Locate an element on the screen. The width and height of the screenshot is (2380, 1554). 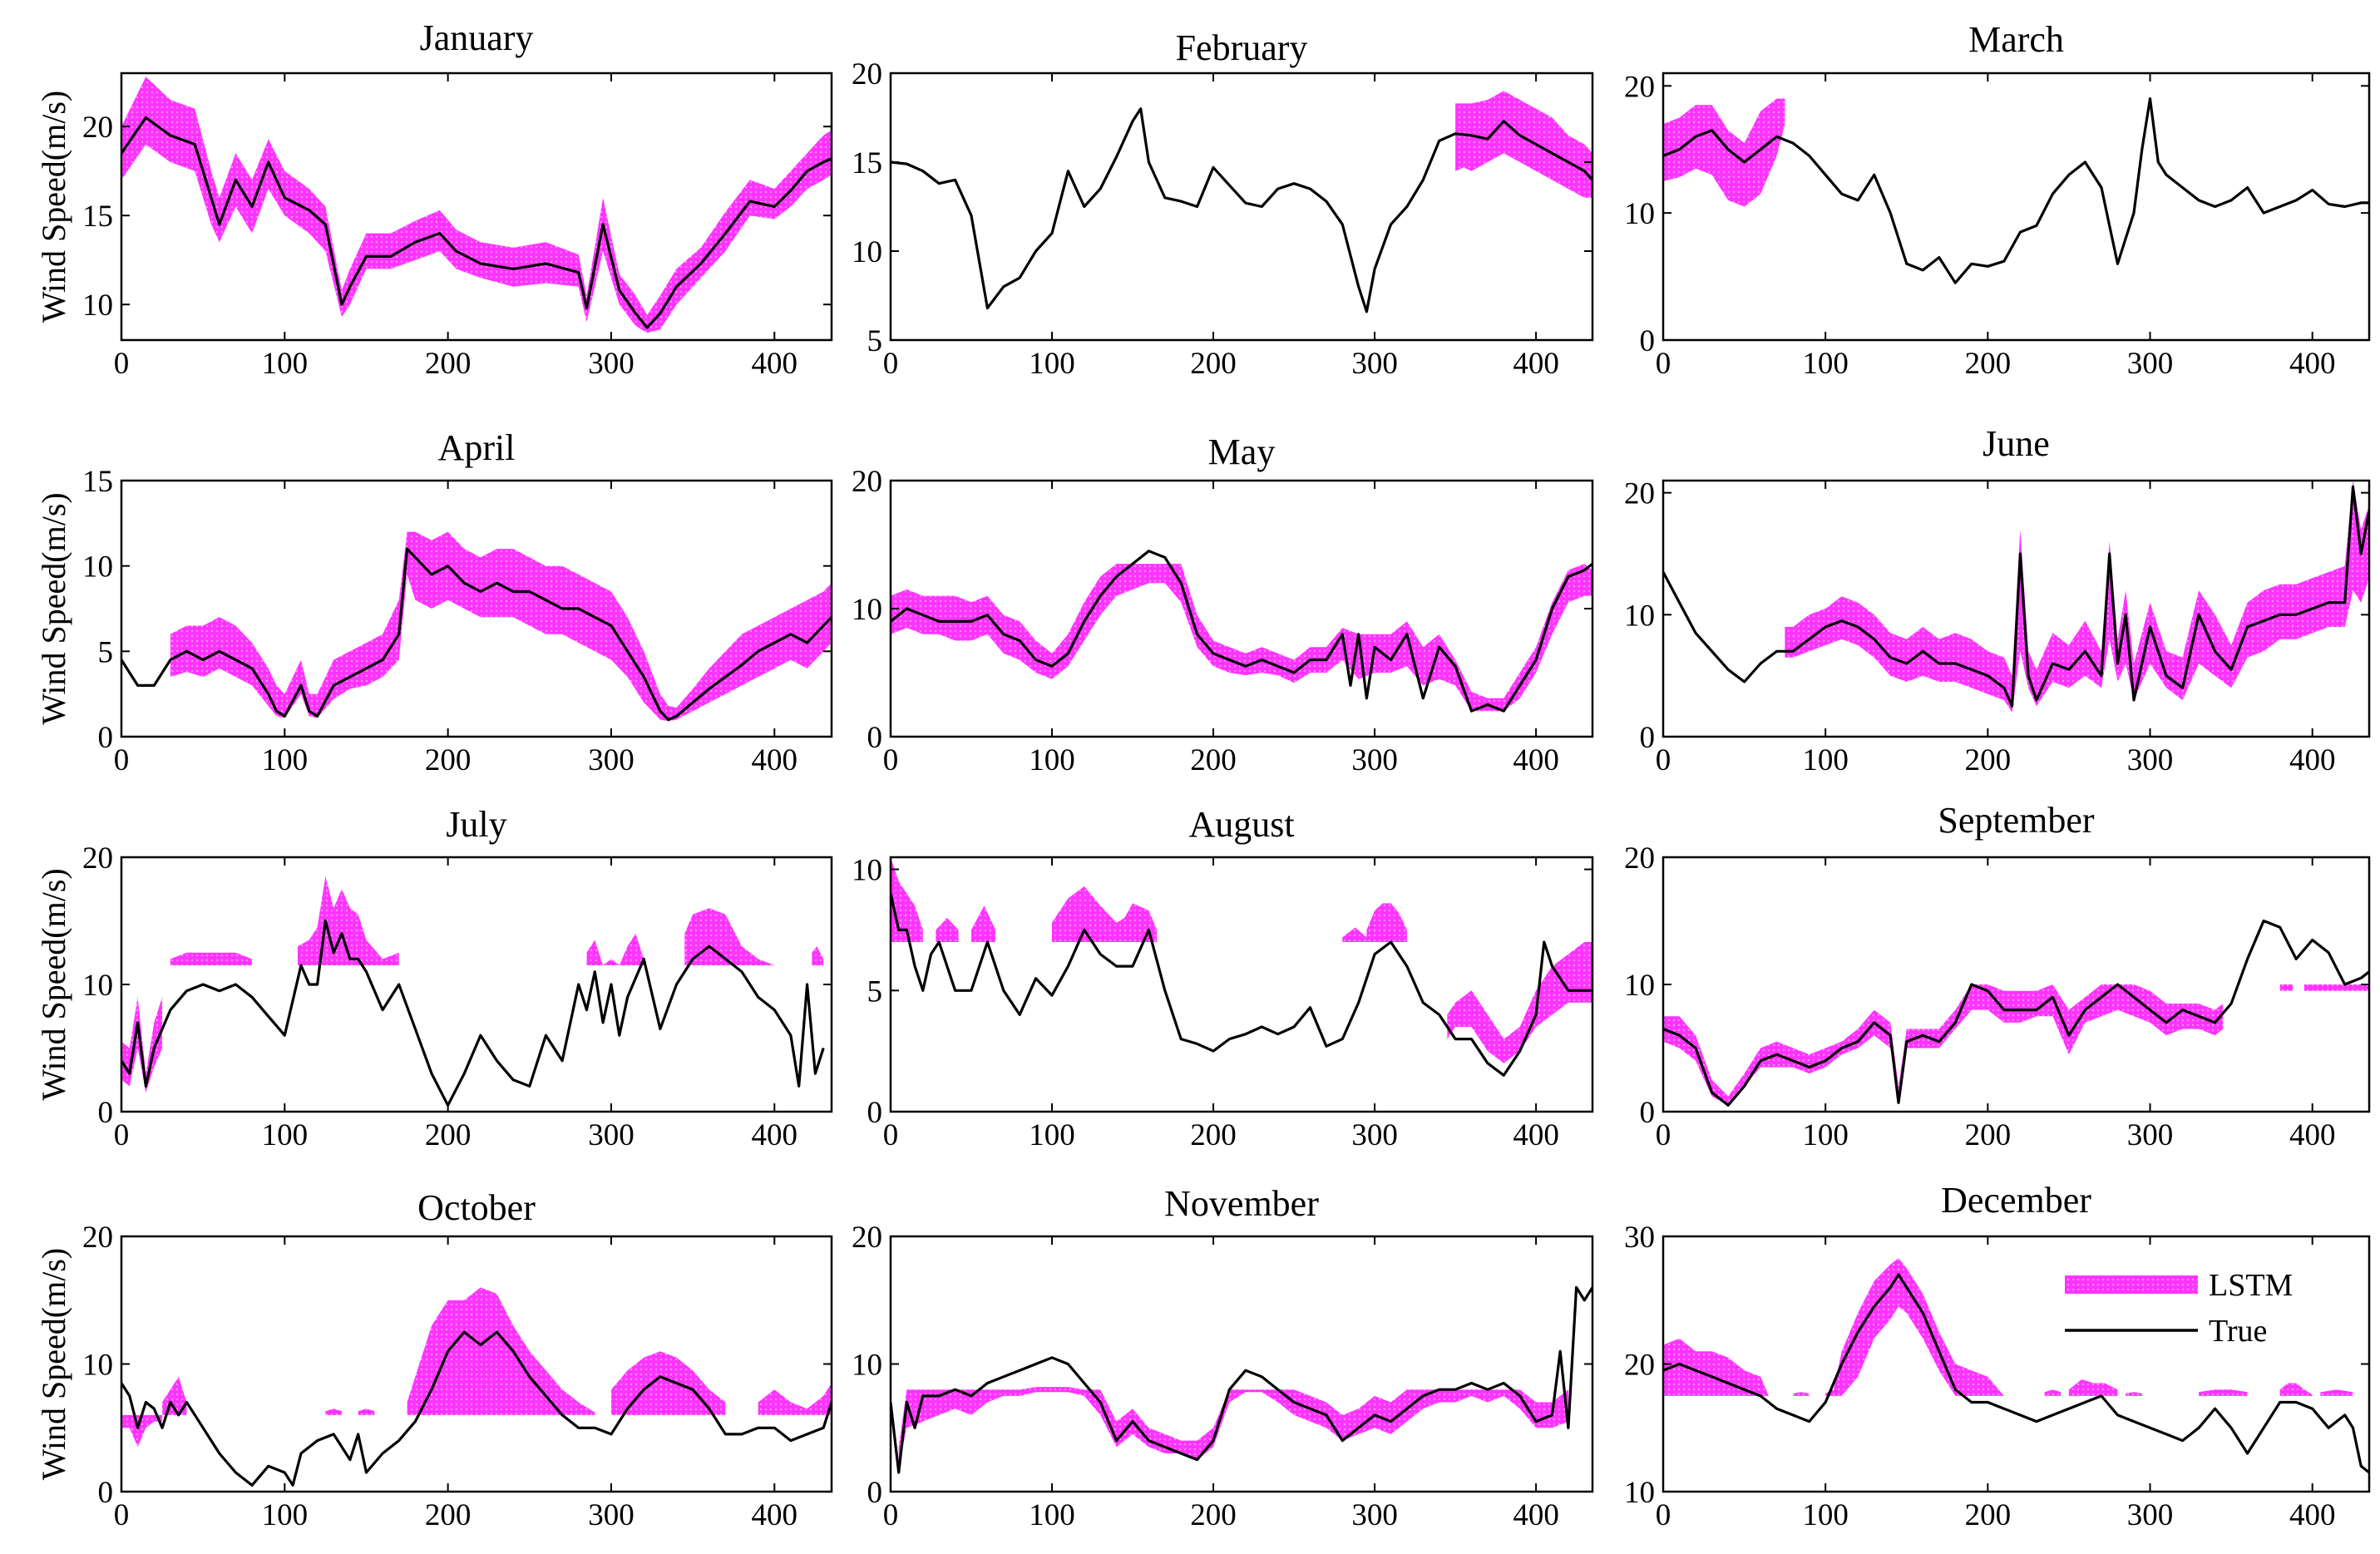
panel-september-marks is located at coordinates (2016, 1013).